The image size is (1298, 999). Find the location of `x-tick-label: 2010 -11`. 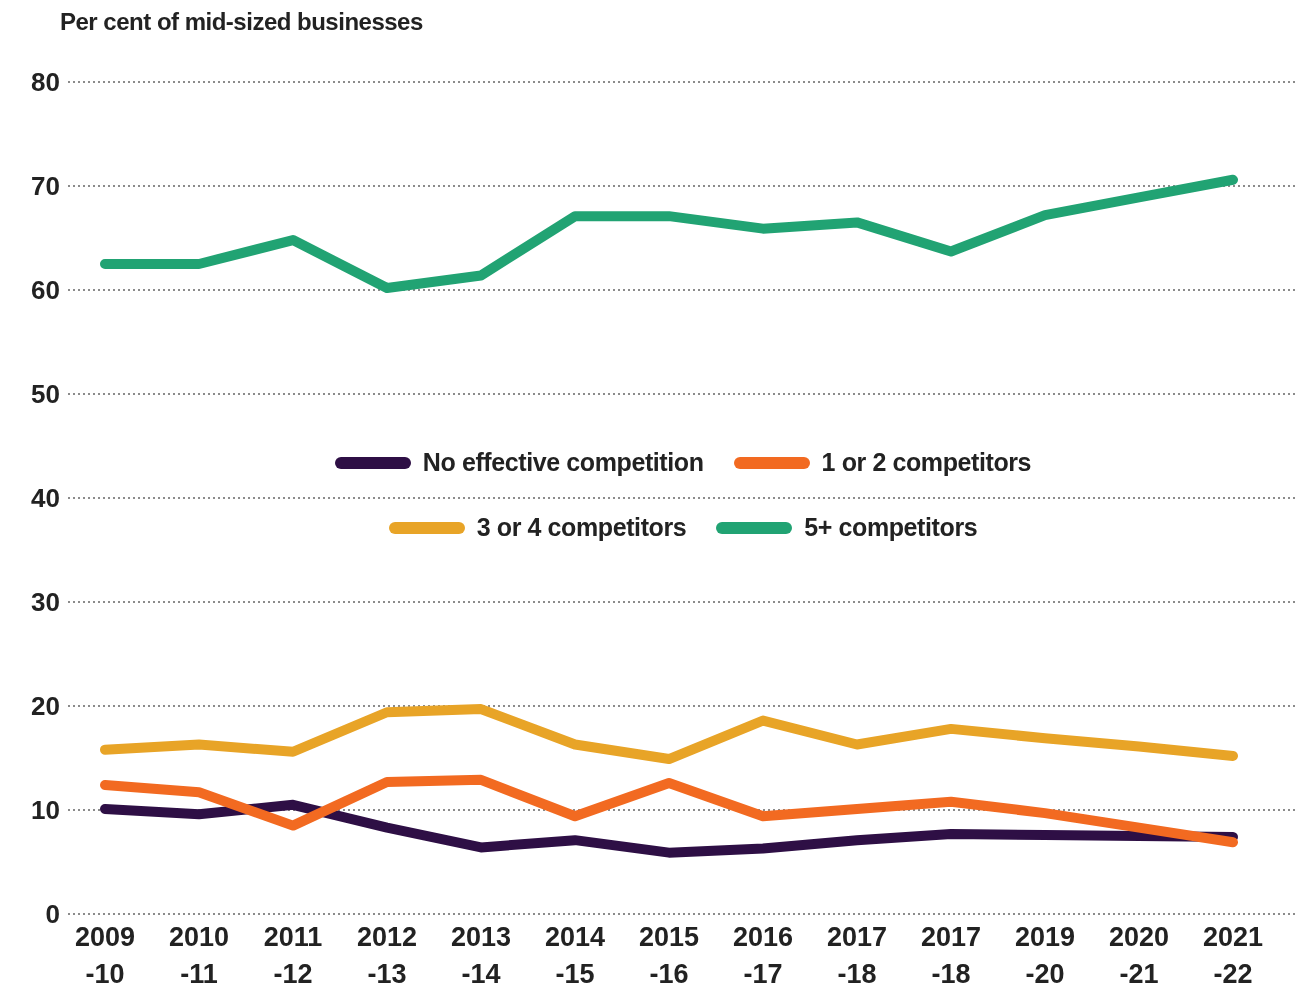

x-tick-label: 2010 -11 is located at coordinates (199, 955).